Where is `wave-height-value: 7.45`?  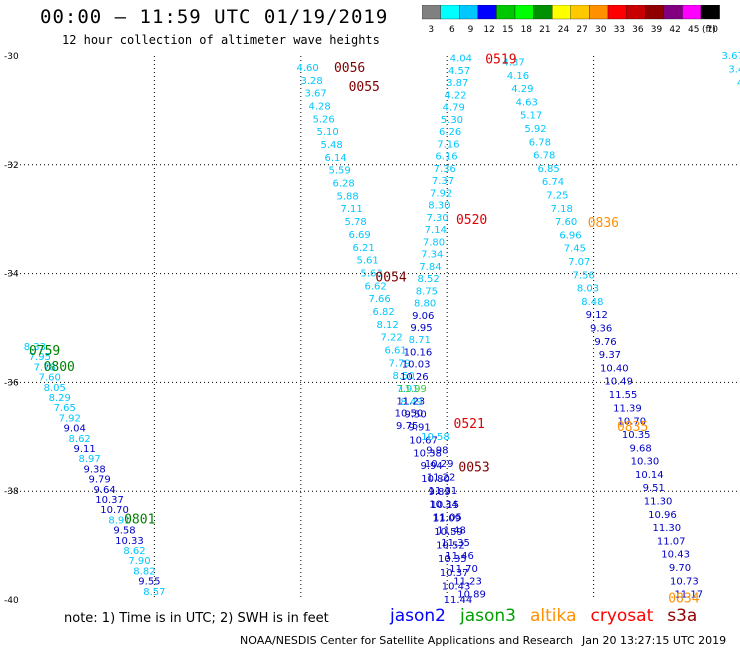
wave-height-value: 7.45 is located at coordinates (575, 249).